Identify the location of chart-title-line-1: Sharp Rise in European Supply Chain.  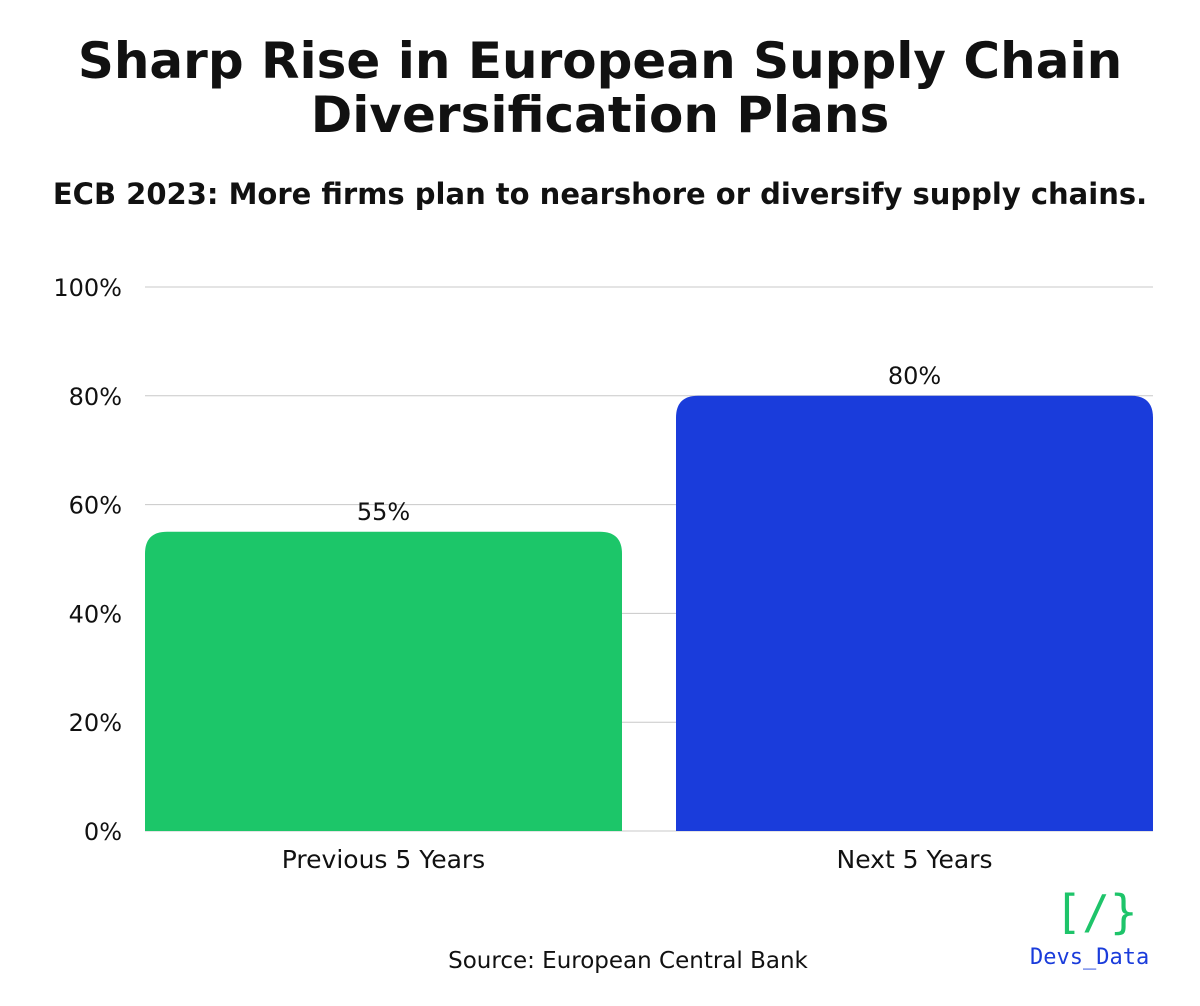
(600, 61).